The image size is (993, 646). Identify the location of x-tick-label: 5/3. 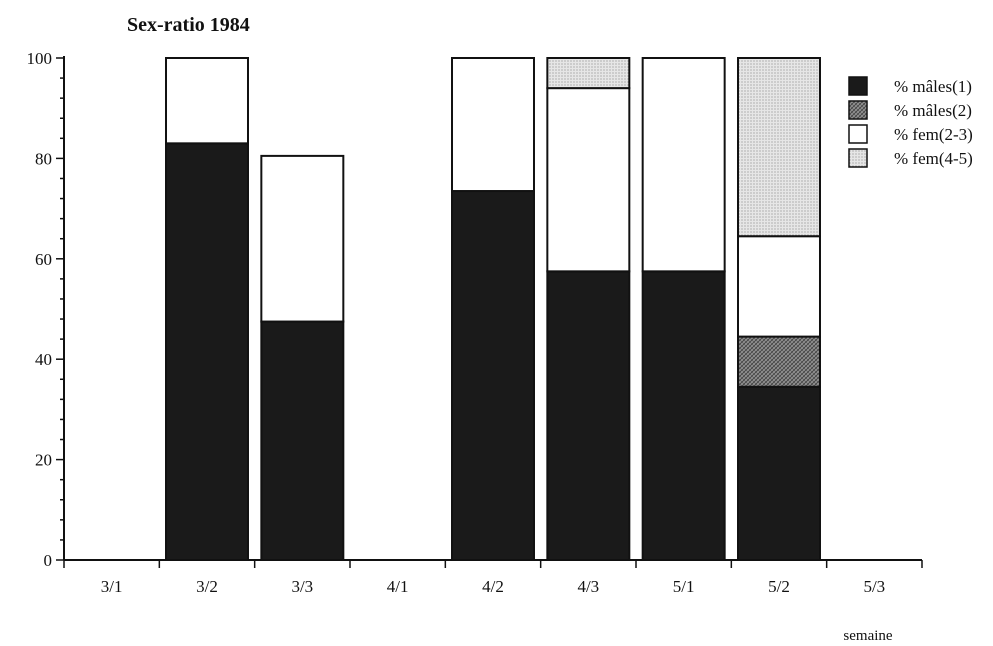
(874, 586).